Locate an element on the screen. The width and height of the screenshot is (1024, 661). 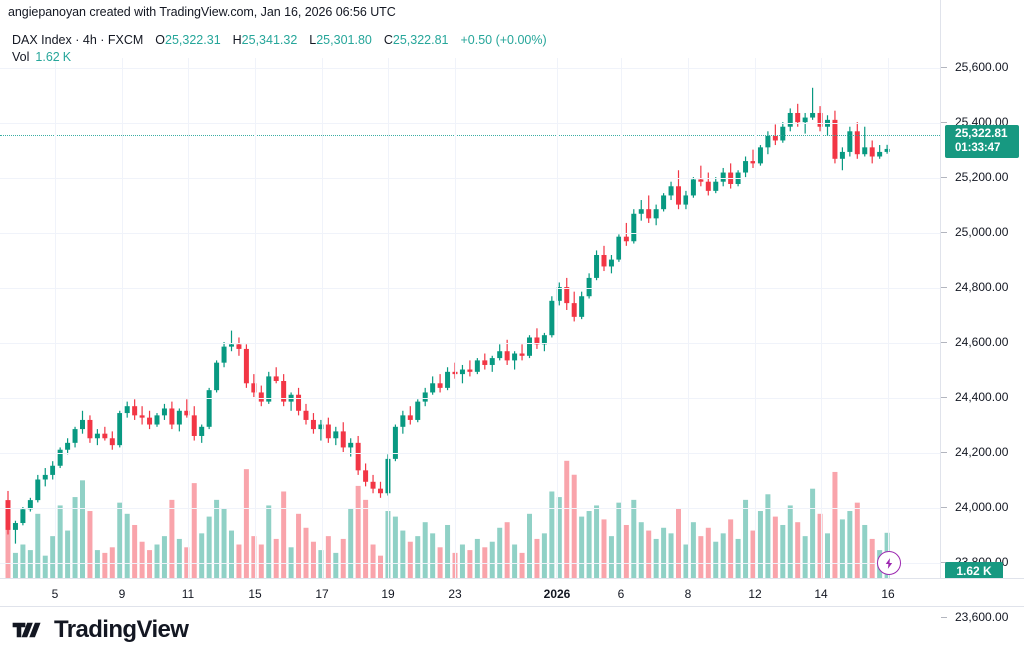
legend-volume-unit: K is located at coordinates (67, 57).